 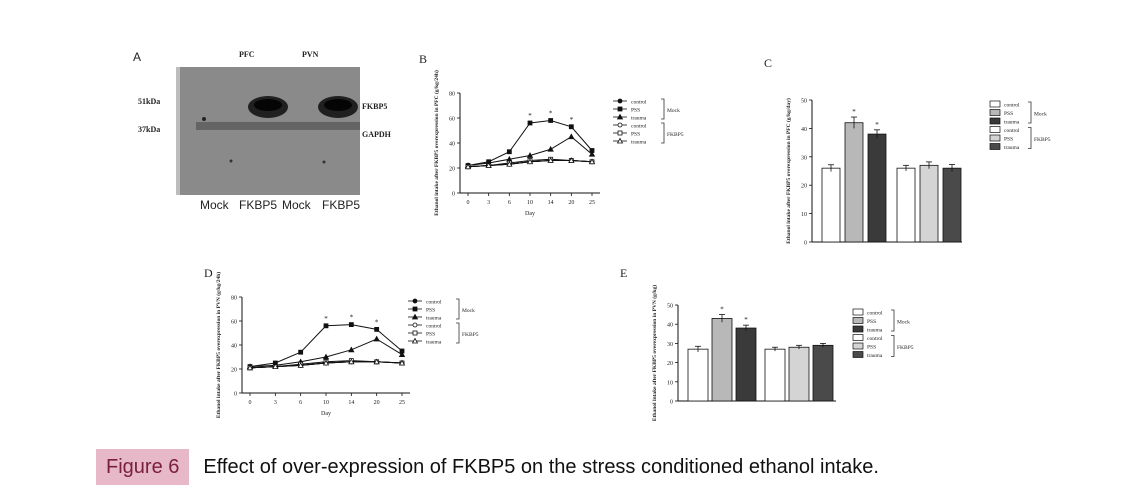 What do you see at coordinates (530, 214) in the screenshot?
I see `x-axis-label-b: Day` at bounding box center [530, 214].